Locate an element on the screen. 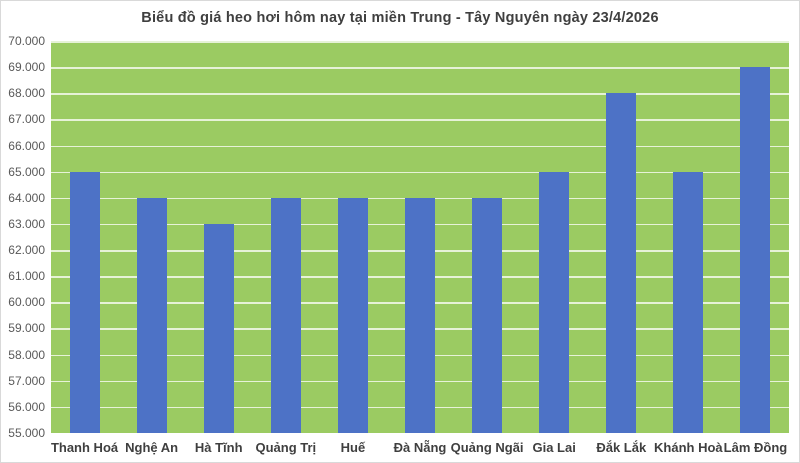  y-tick-label: 56.000 is located at coordinates (26, 406).